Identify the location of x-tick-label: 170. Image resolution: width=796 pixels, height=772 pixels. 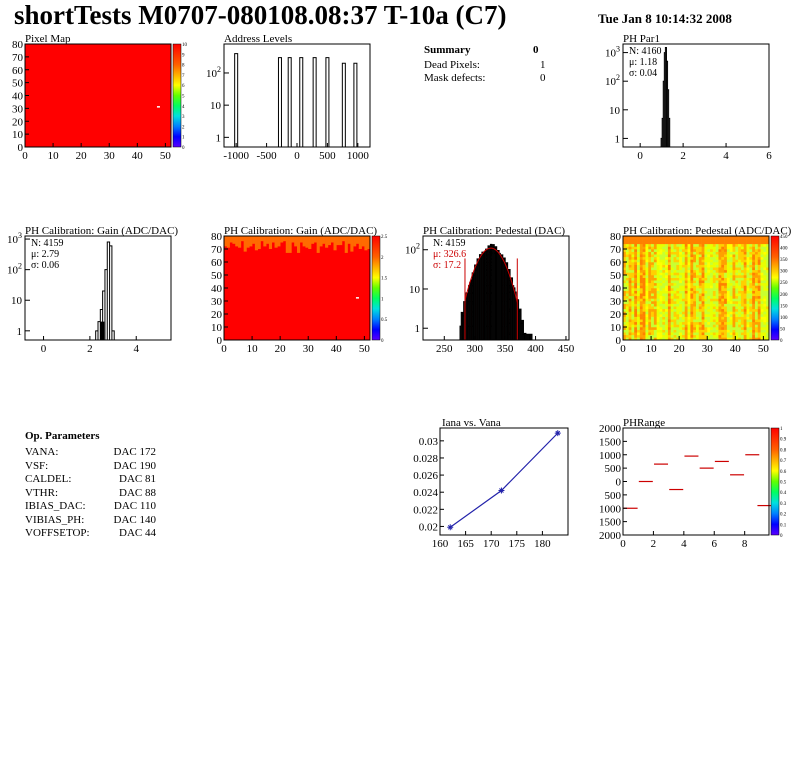
(491, 544).